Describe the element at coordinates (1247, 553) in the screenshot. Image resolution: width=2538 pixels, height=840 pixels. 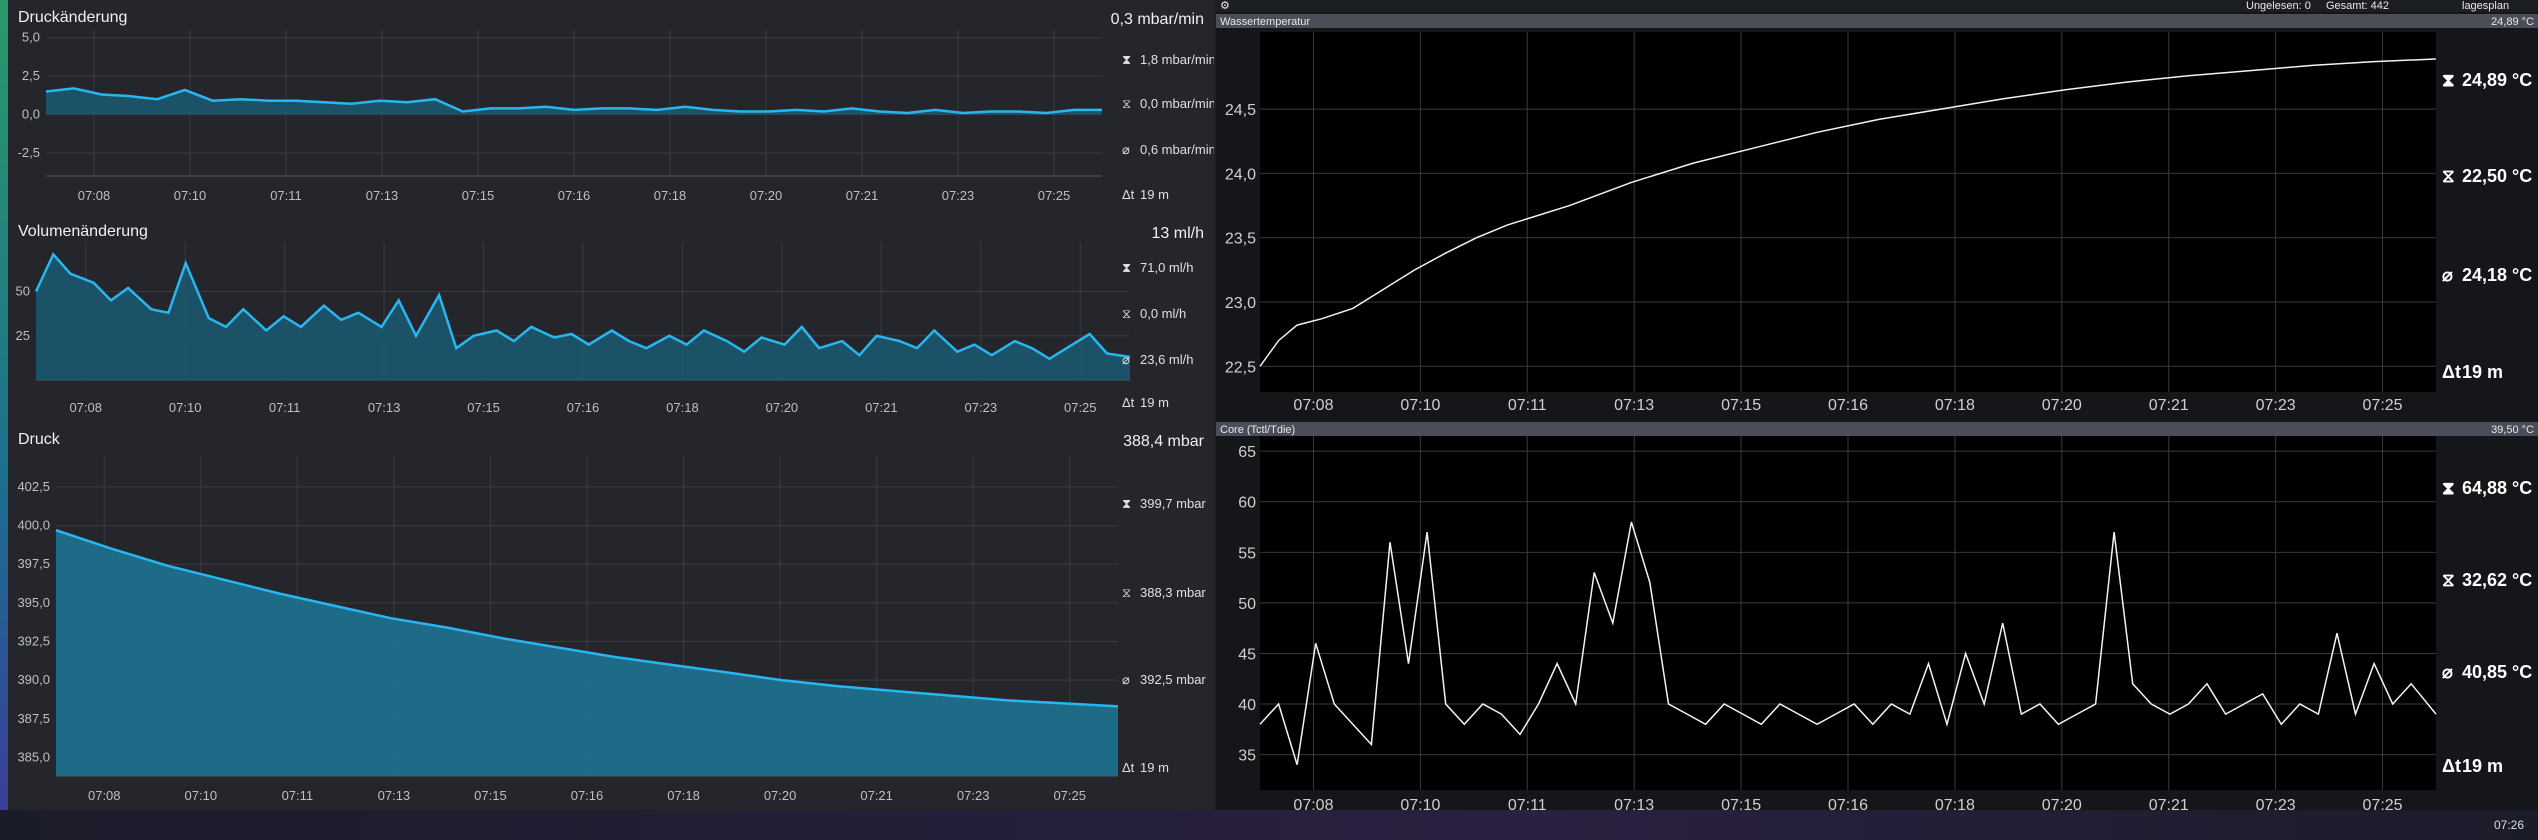
I see `y-tick-label: 55` at that location.